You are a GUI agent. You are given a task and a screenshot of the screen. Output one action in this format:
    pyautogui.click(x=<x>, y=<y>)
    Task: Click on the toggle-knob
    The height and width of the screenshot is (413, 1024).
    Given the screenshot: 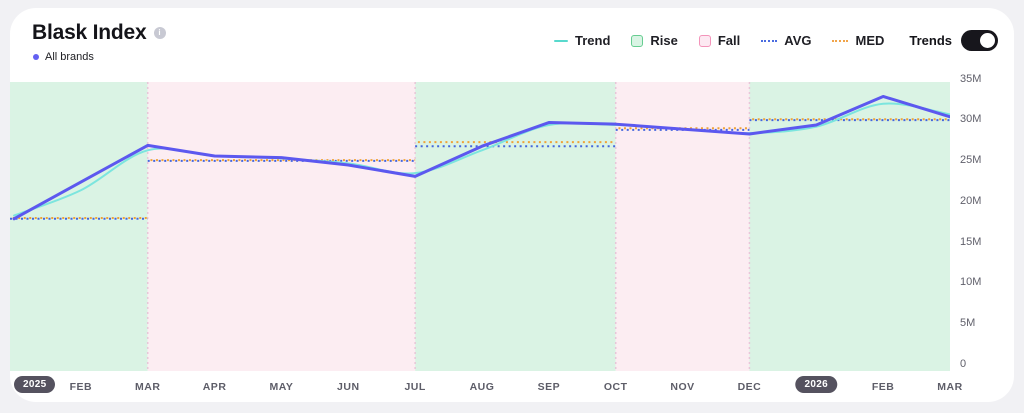 What is the action you would take?
    pyautogui.click(x=987, y=40)
    